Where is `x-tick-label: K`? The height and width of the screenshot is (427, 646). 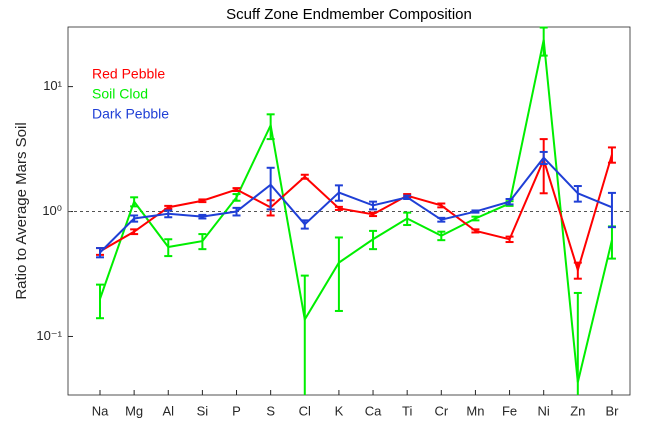 x-tick-label: K is located at coordinates (339, 410).